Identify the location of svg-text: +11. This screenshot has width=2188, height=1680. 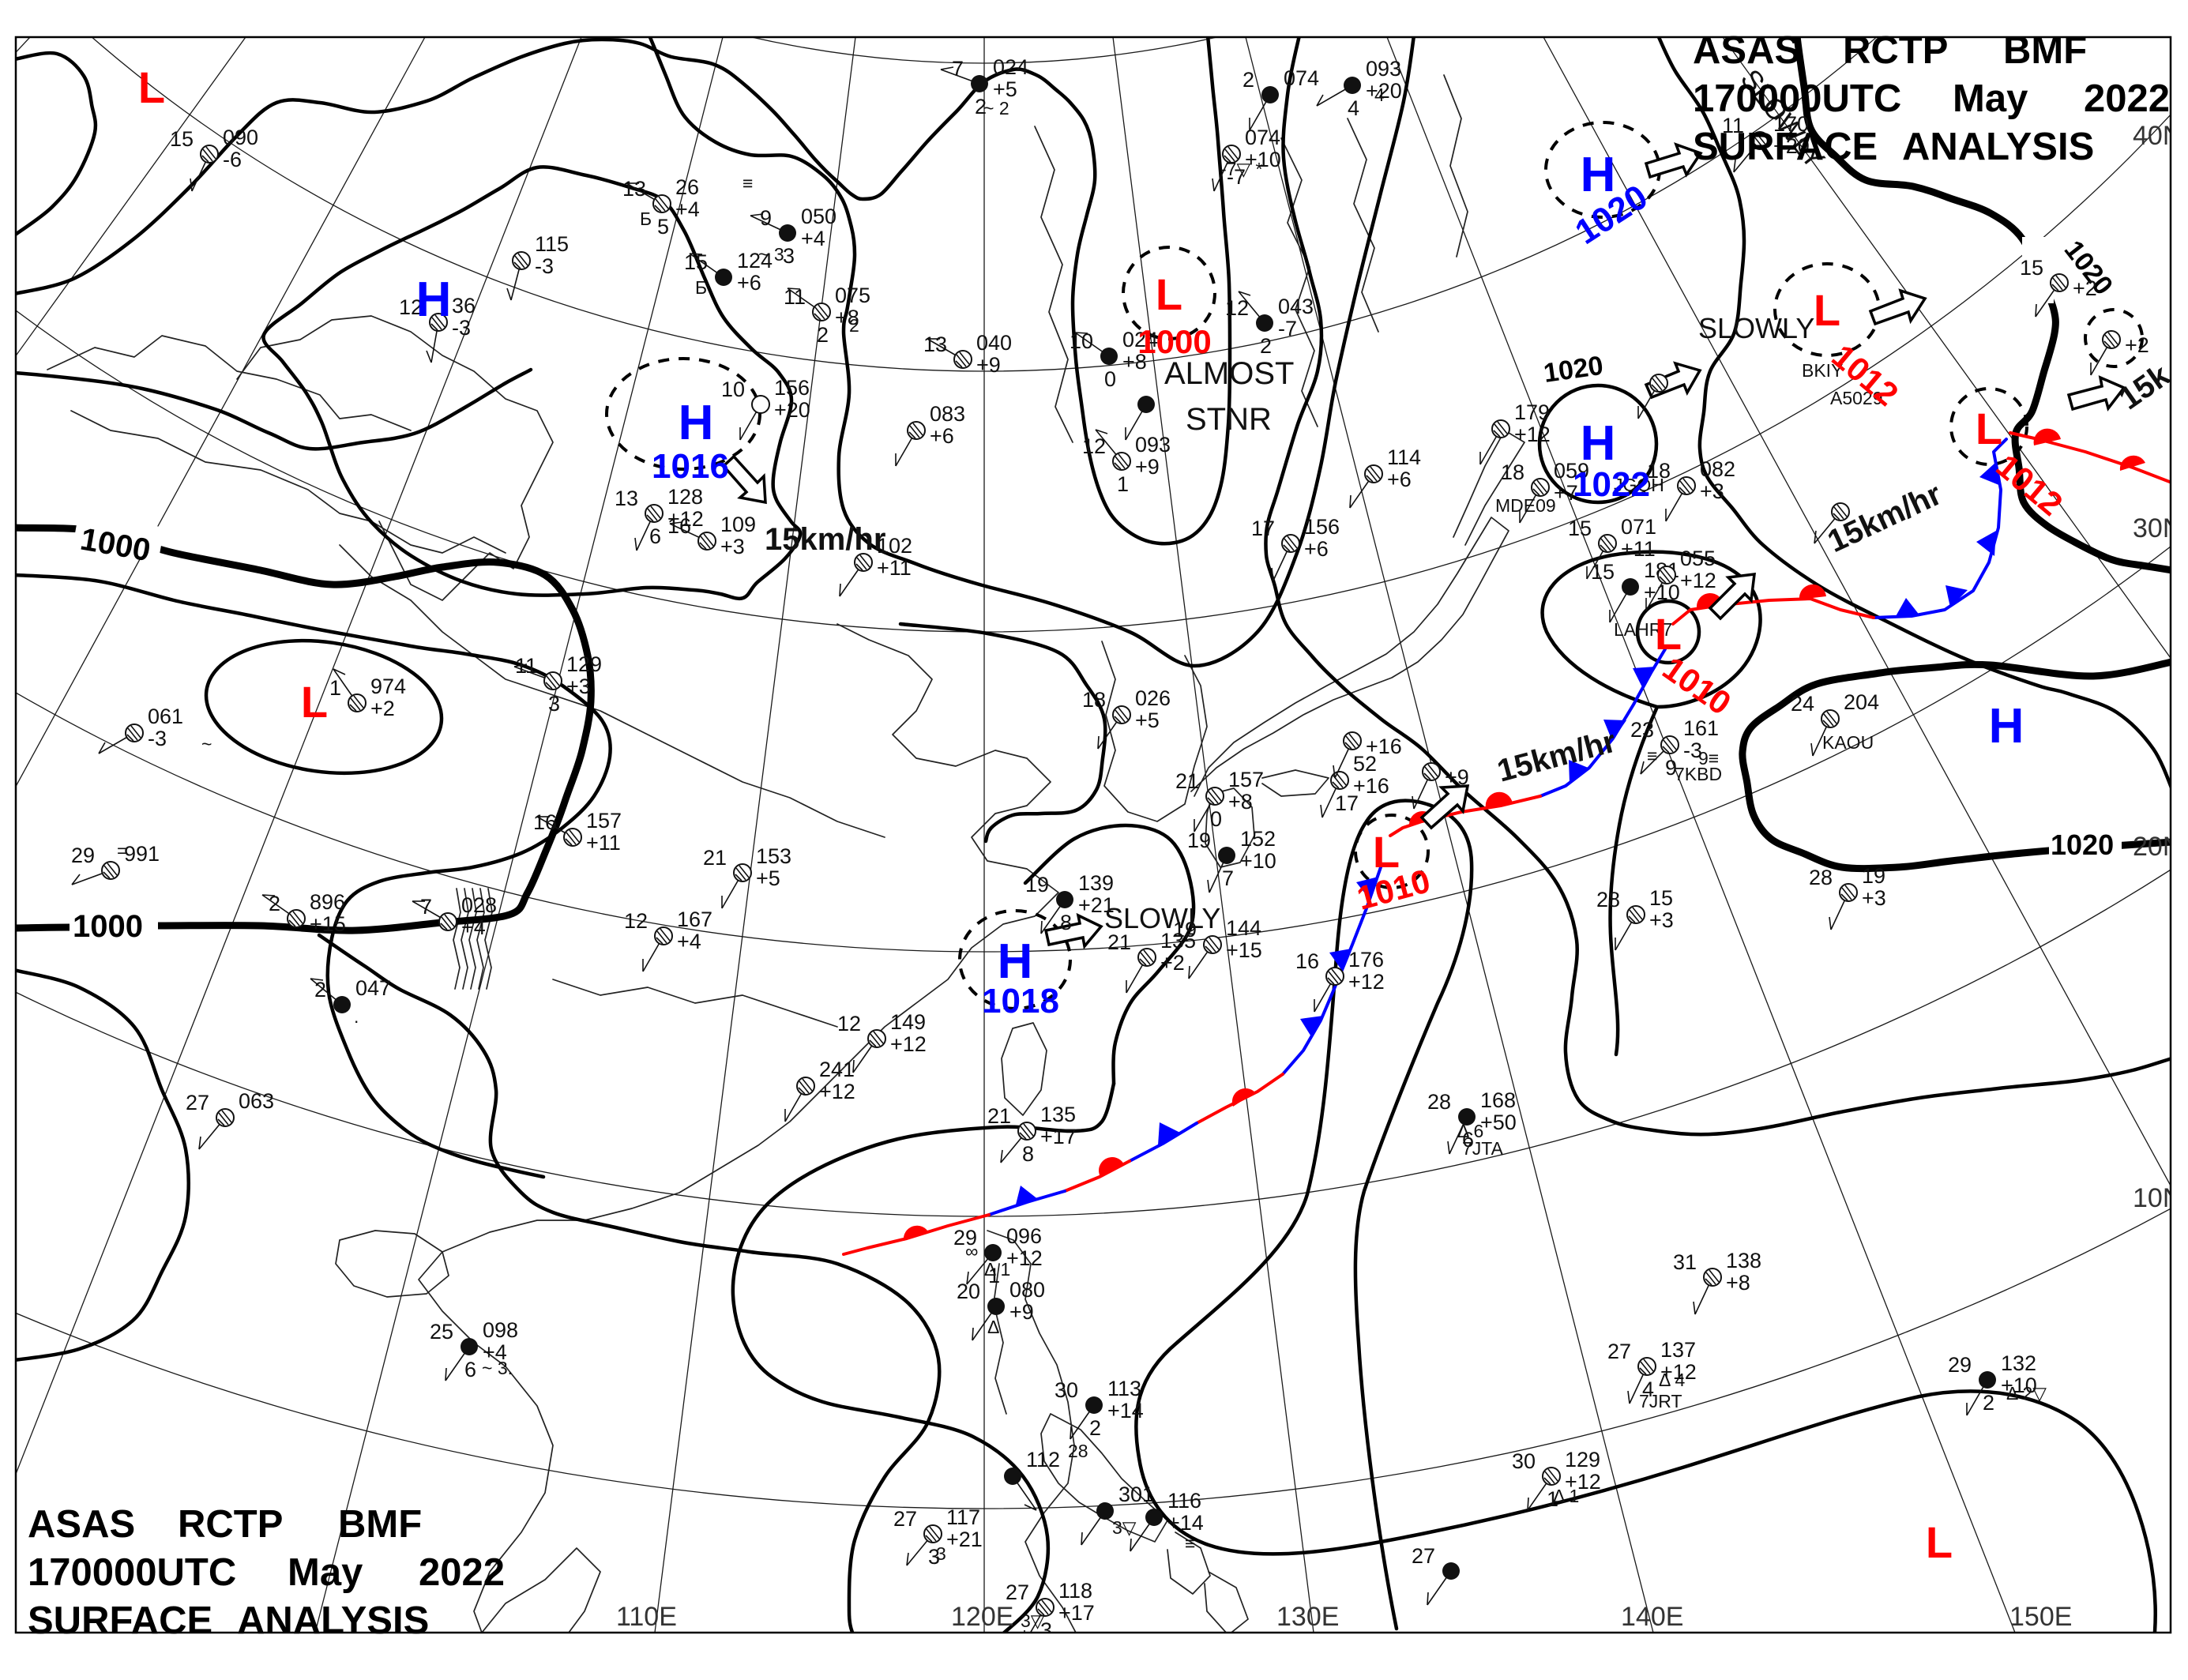
(603, 843).